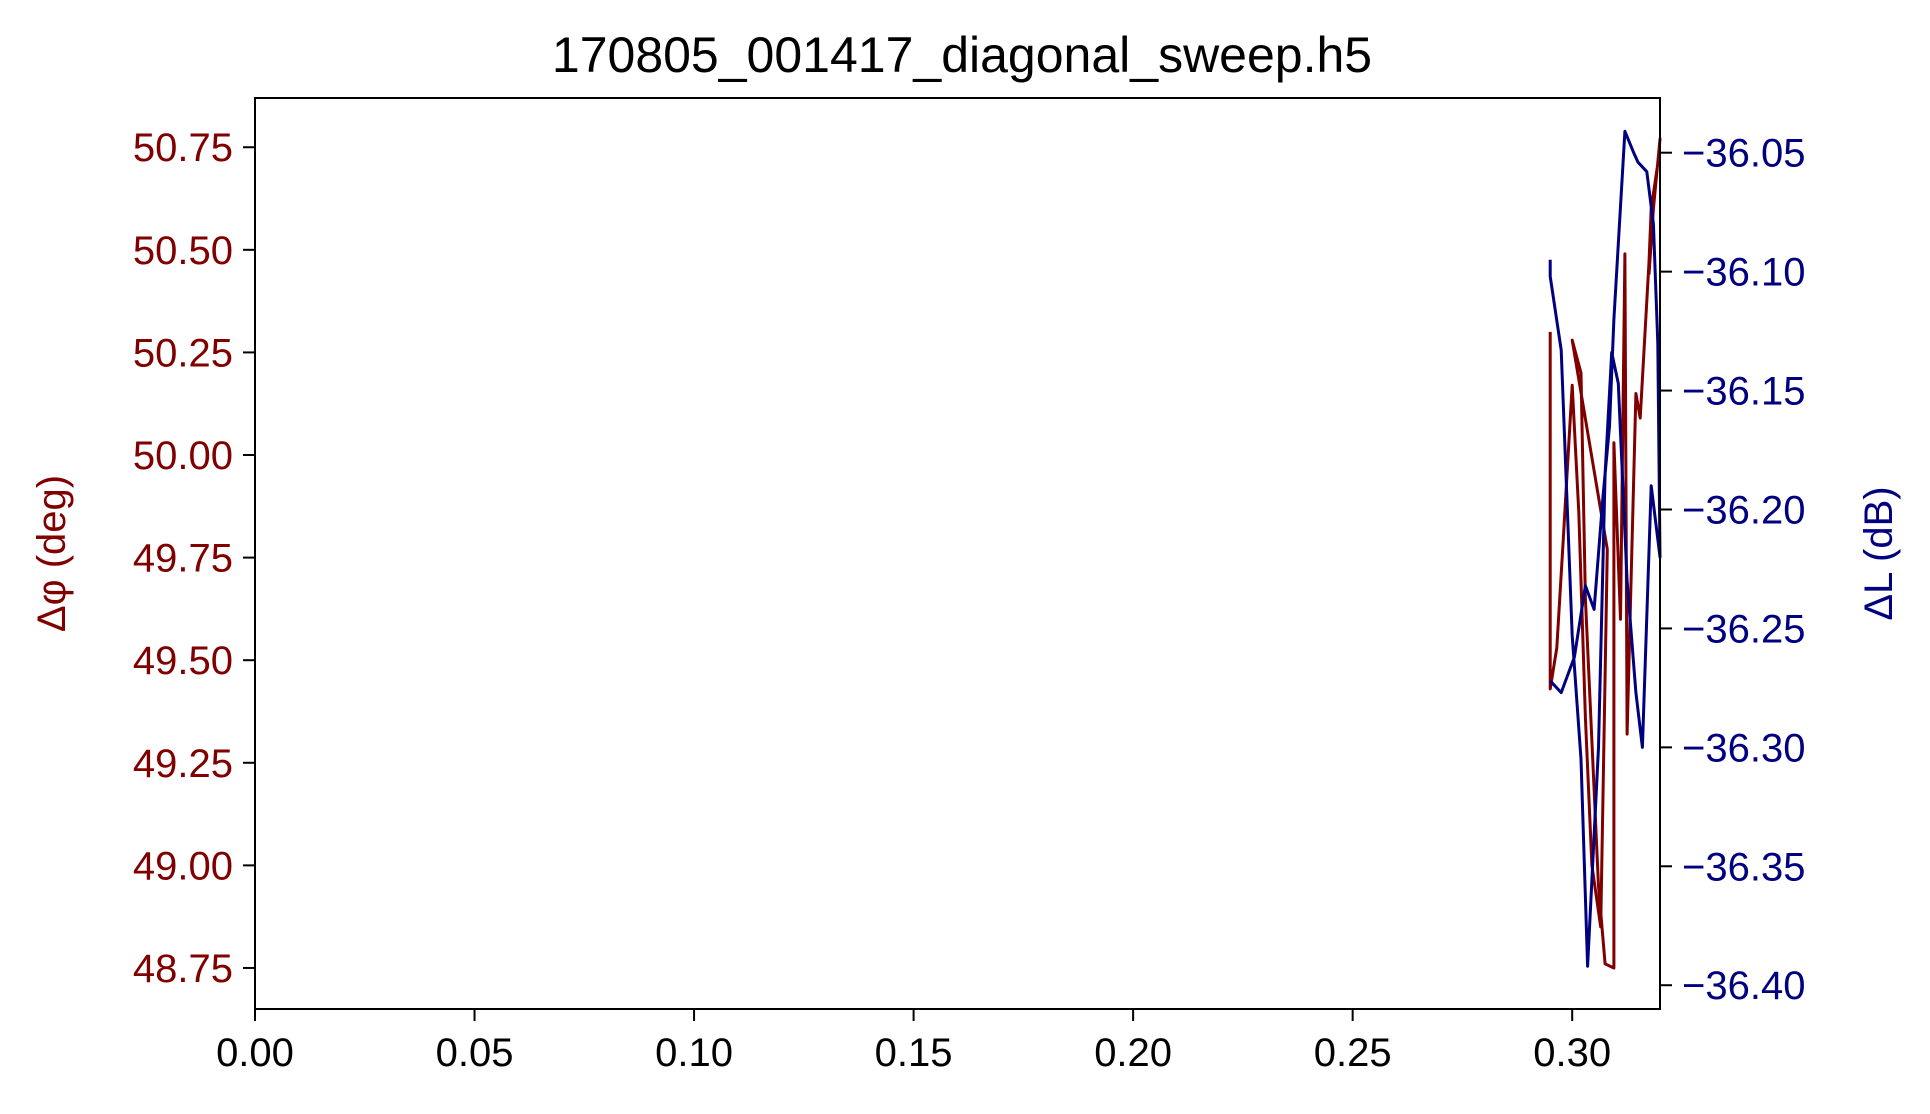  I want to click on series-right, so click(1605, 548).